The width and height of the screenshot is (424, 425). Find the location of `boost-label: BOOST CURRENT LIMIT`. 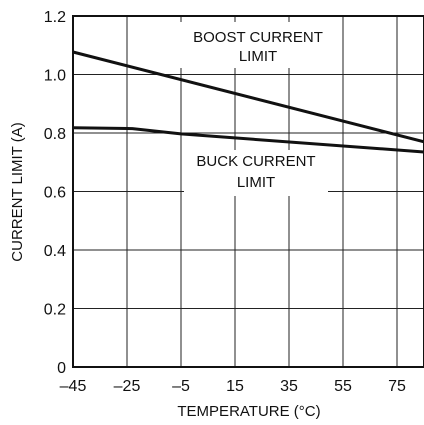

boost-label: BOOST CURRENT LIMIT is located at coordinates (258, 45).